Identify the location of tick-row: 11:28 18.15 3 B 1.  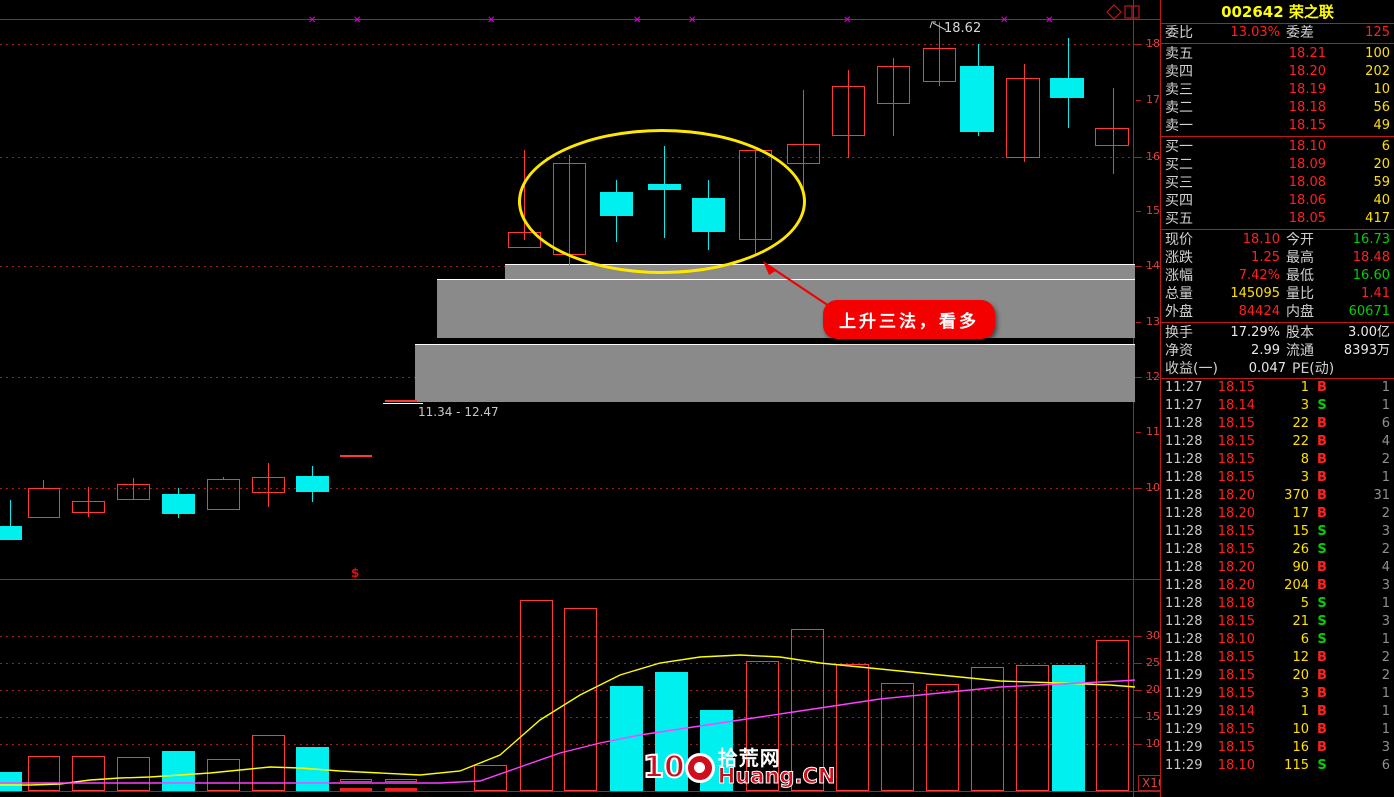
(1277, 478).